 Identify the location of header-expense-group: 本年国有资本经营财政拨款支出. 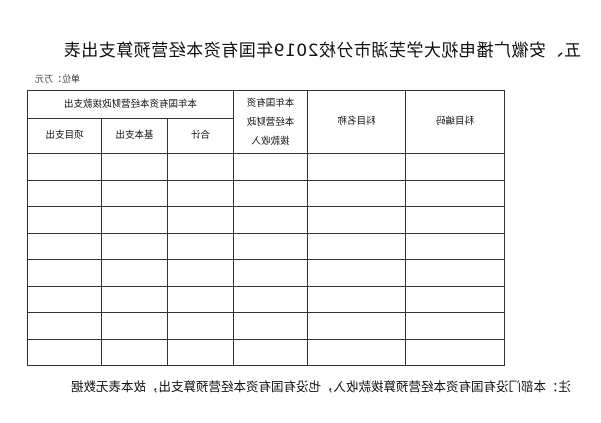
(130, 104).